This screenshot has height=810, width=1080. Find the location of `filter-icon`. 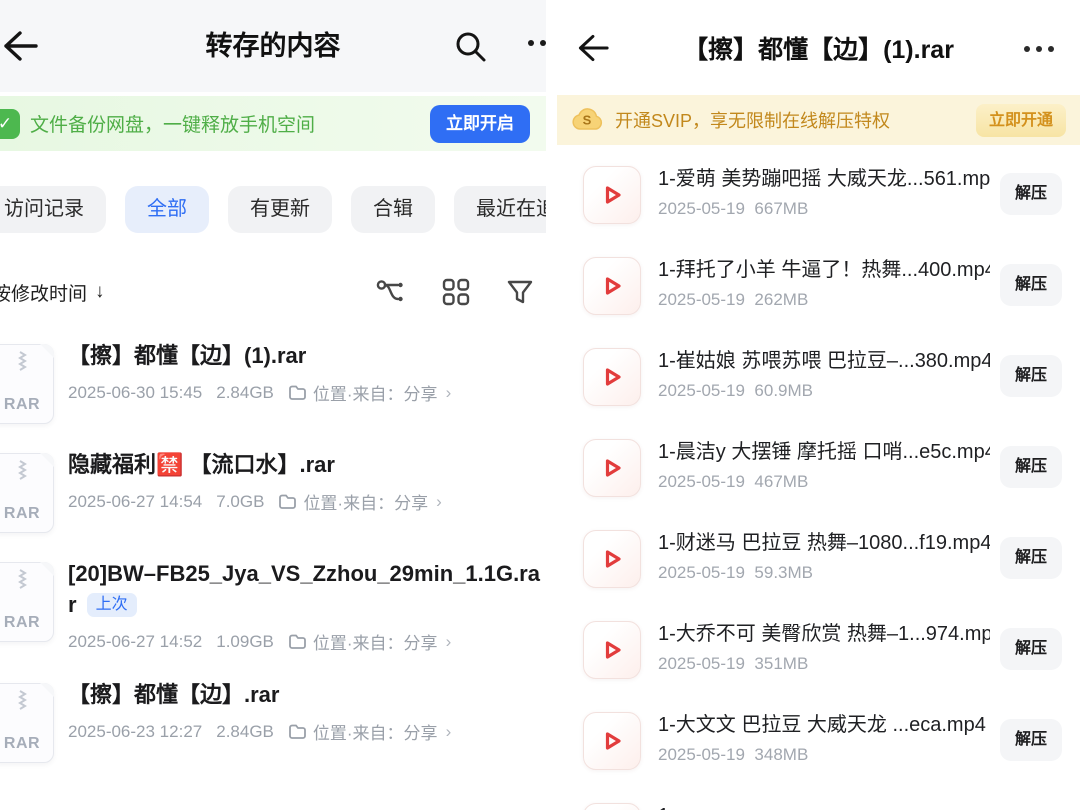

filter-icon is located at coordinates (520, 292).